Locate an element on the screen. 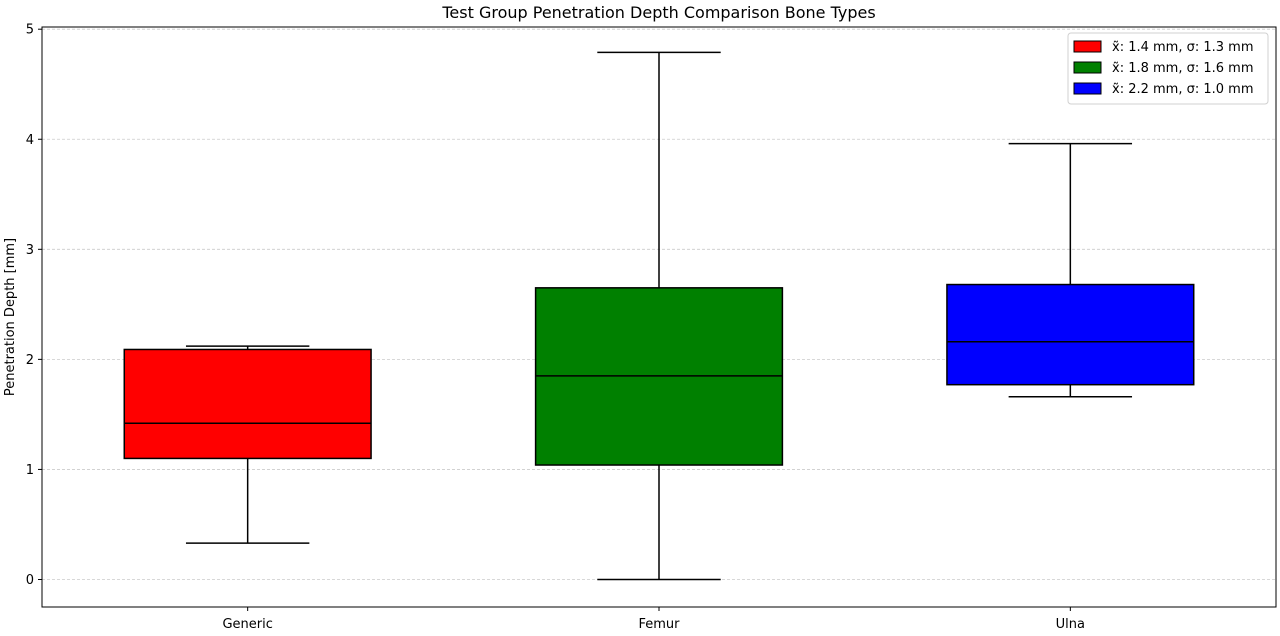 Image resolution: width=1280 pixels, height=636 pixels. y-tick-label: 3 is located at coordinates (30, 250).